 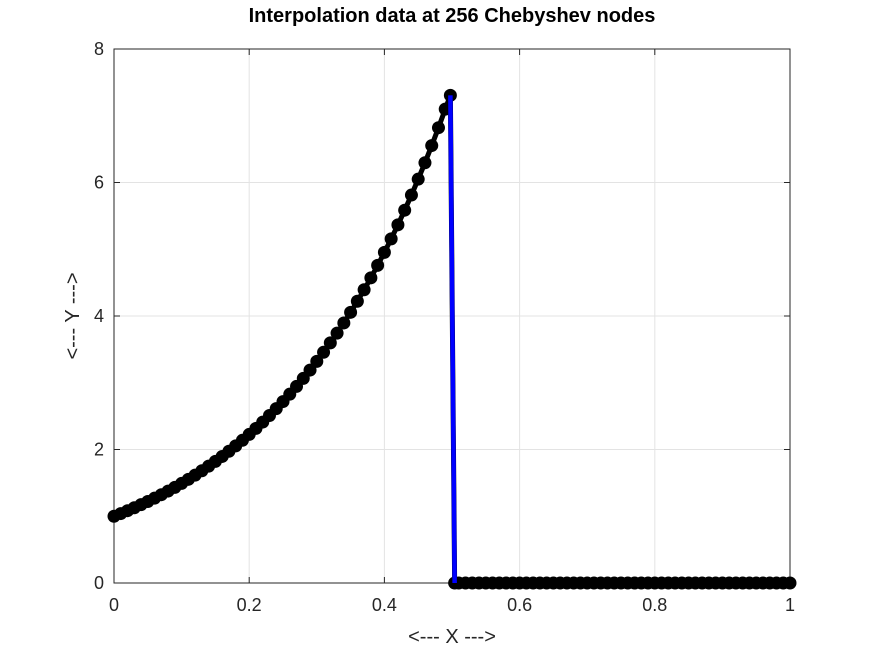 What do you see at coordinates (99, 583) in the screenshot?
I see `y-tick-label: 0` at bounding box center [99, 583].